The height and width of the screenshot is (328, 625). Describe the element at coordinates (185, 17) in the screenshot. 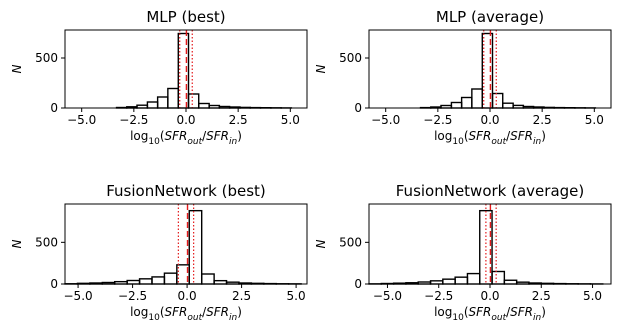

I see `panel-title: MLP (best)` at that location.